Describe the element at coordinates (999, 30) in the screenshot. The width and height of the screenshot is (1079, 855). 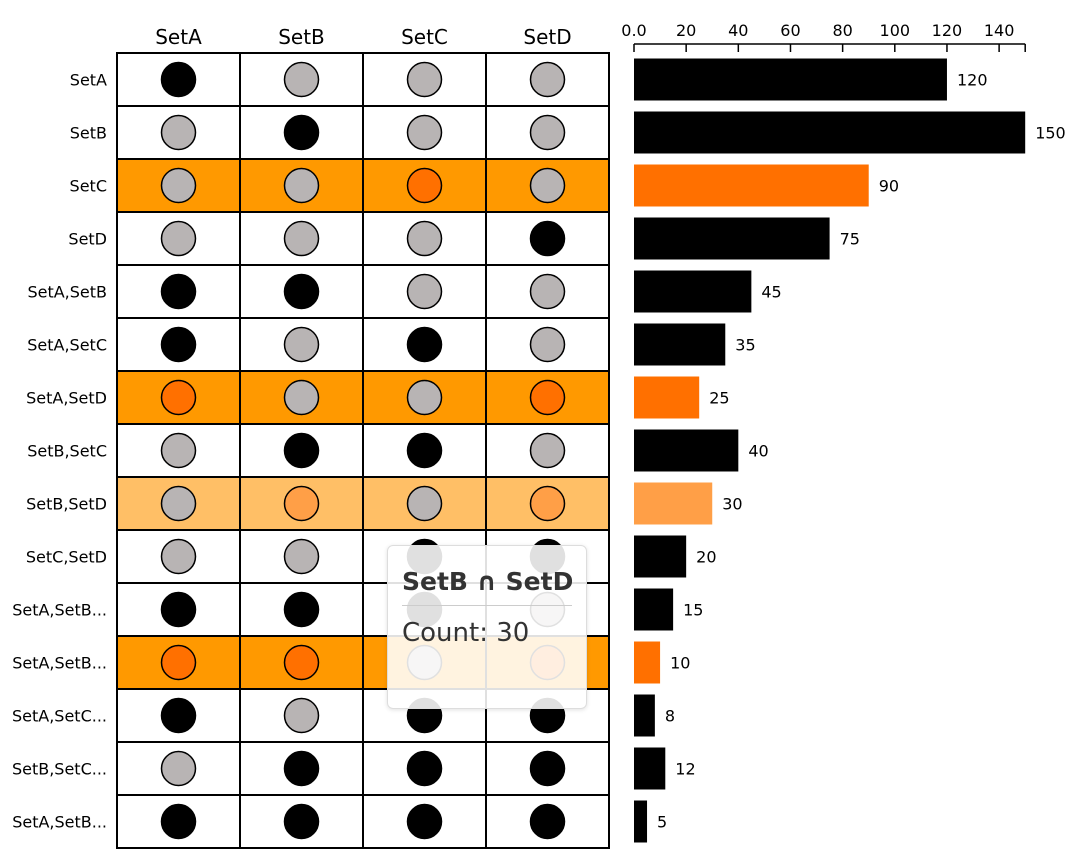
I see `x-axis-tick-label: 140` at that location.